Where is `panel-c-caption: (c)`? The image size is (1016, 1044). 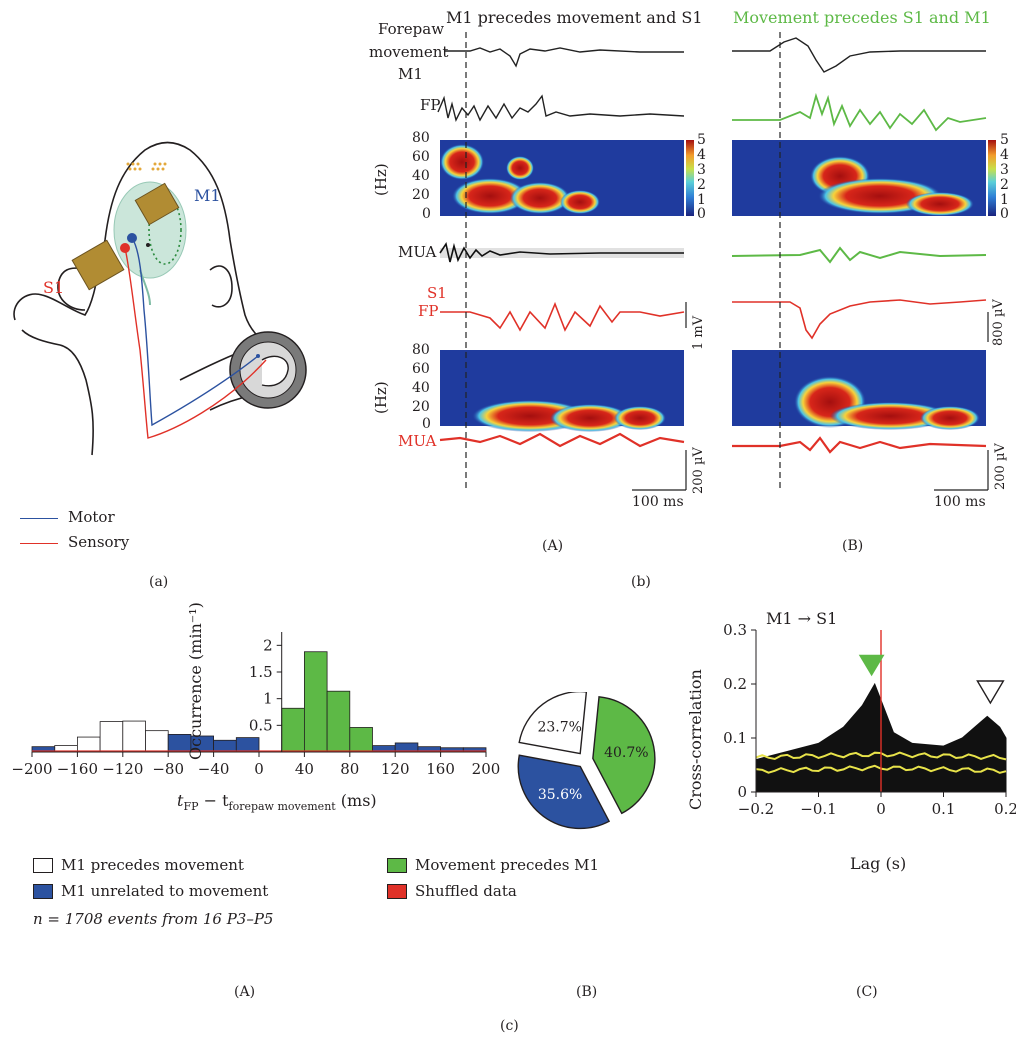 panel-c-caption: (c) is located at coordinates (509, 1026).